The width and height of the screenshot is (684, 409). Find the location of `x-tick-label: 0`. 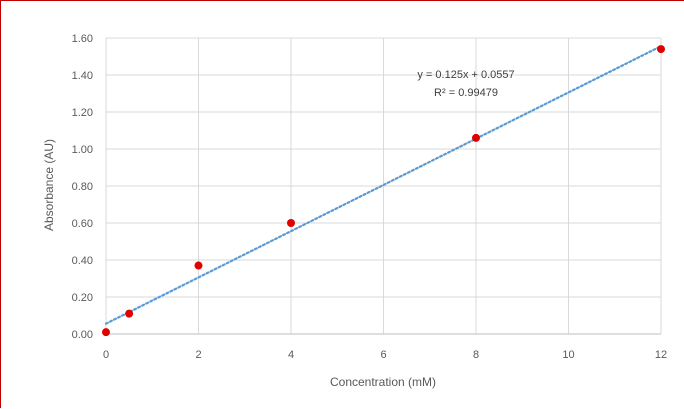

x-tick-label: 0 is located at coordinates (106, 355).